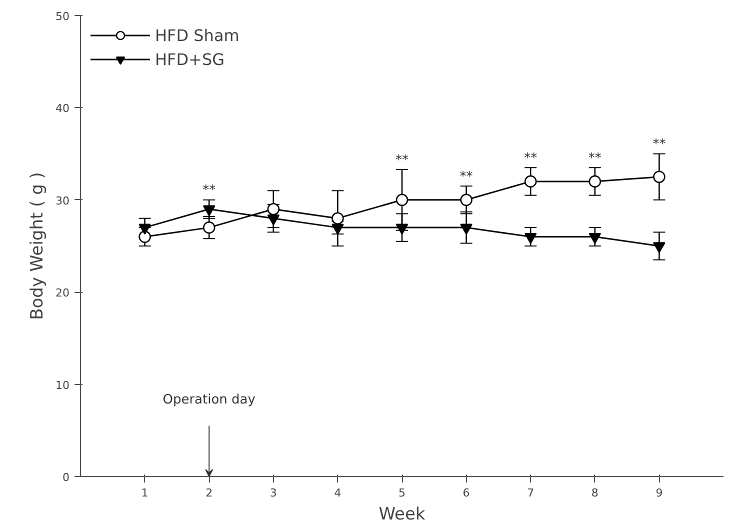  I want to click on x-axis-title: Week, so click(402, 514).